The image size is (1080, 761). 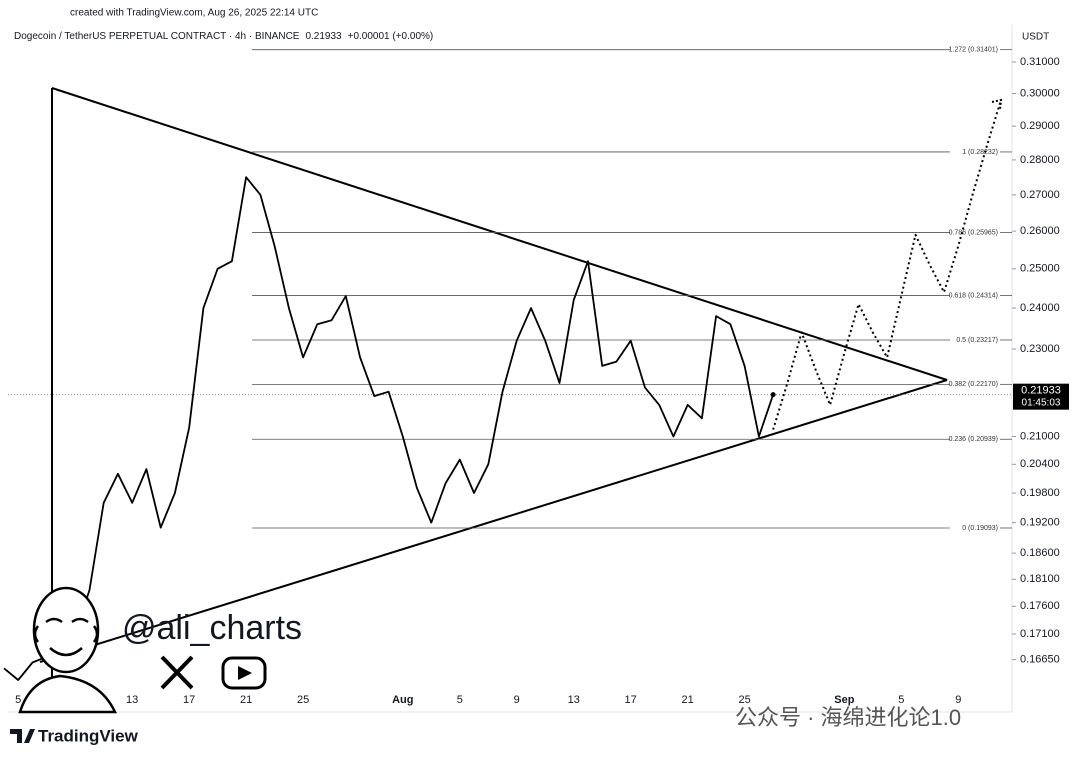 What do you see at coordinates (1040, 634) in the screenshot?
I see `y-tick-label: 0.17100` at bounding box center [1040, 634].